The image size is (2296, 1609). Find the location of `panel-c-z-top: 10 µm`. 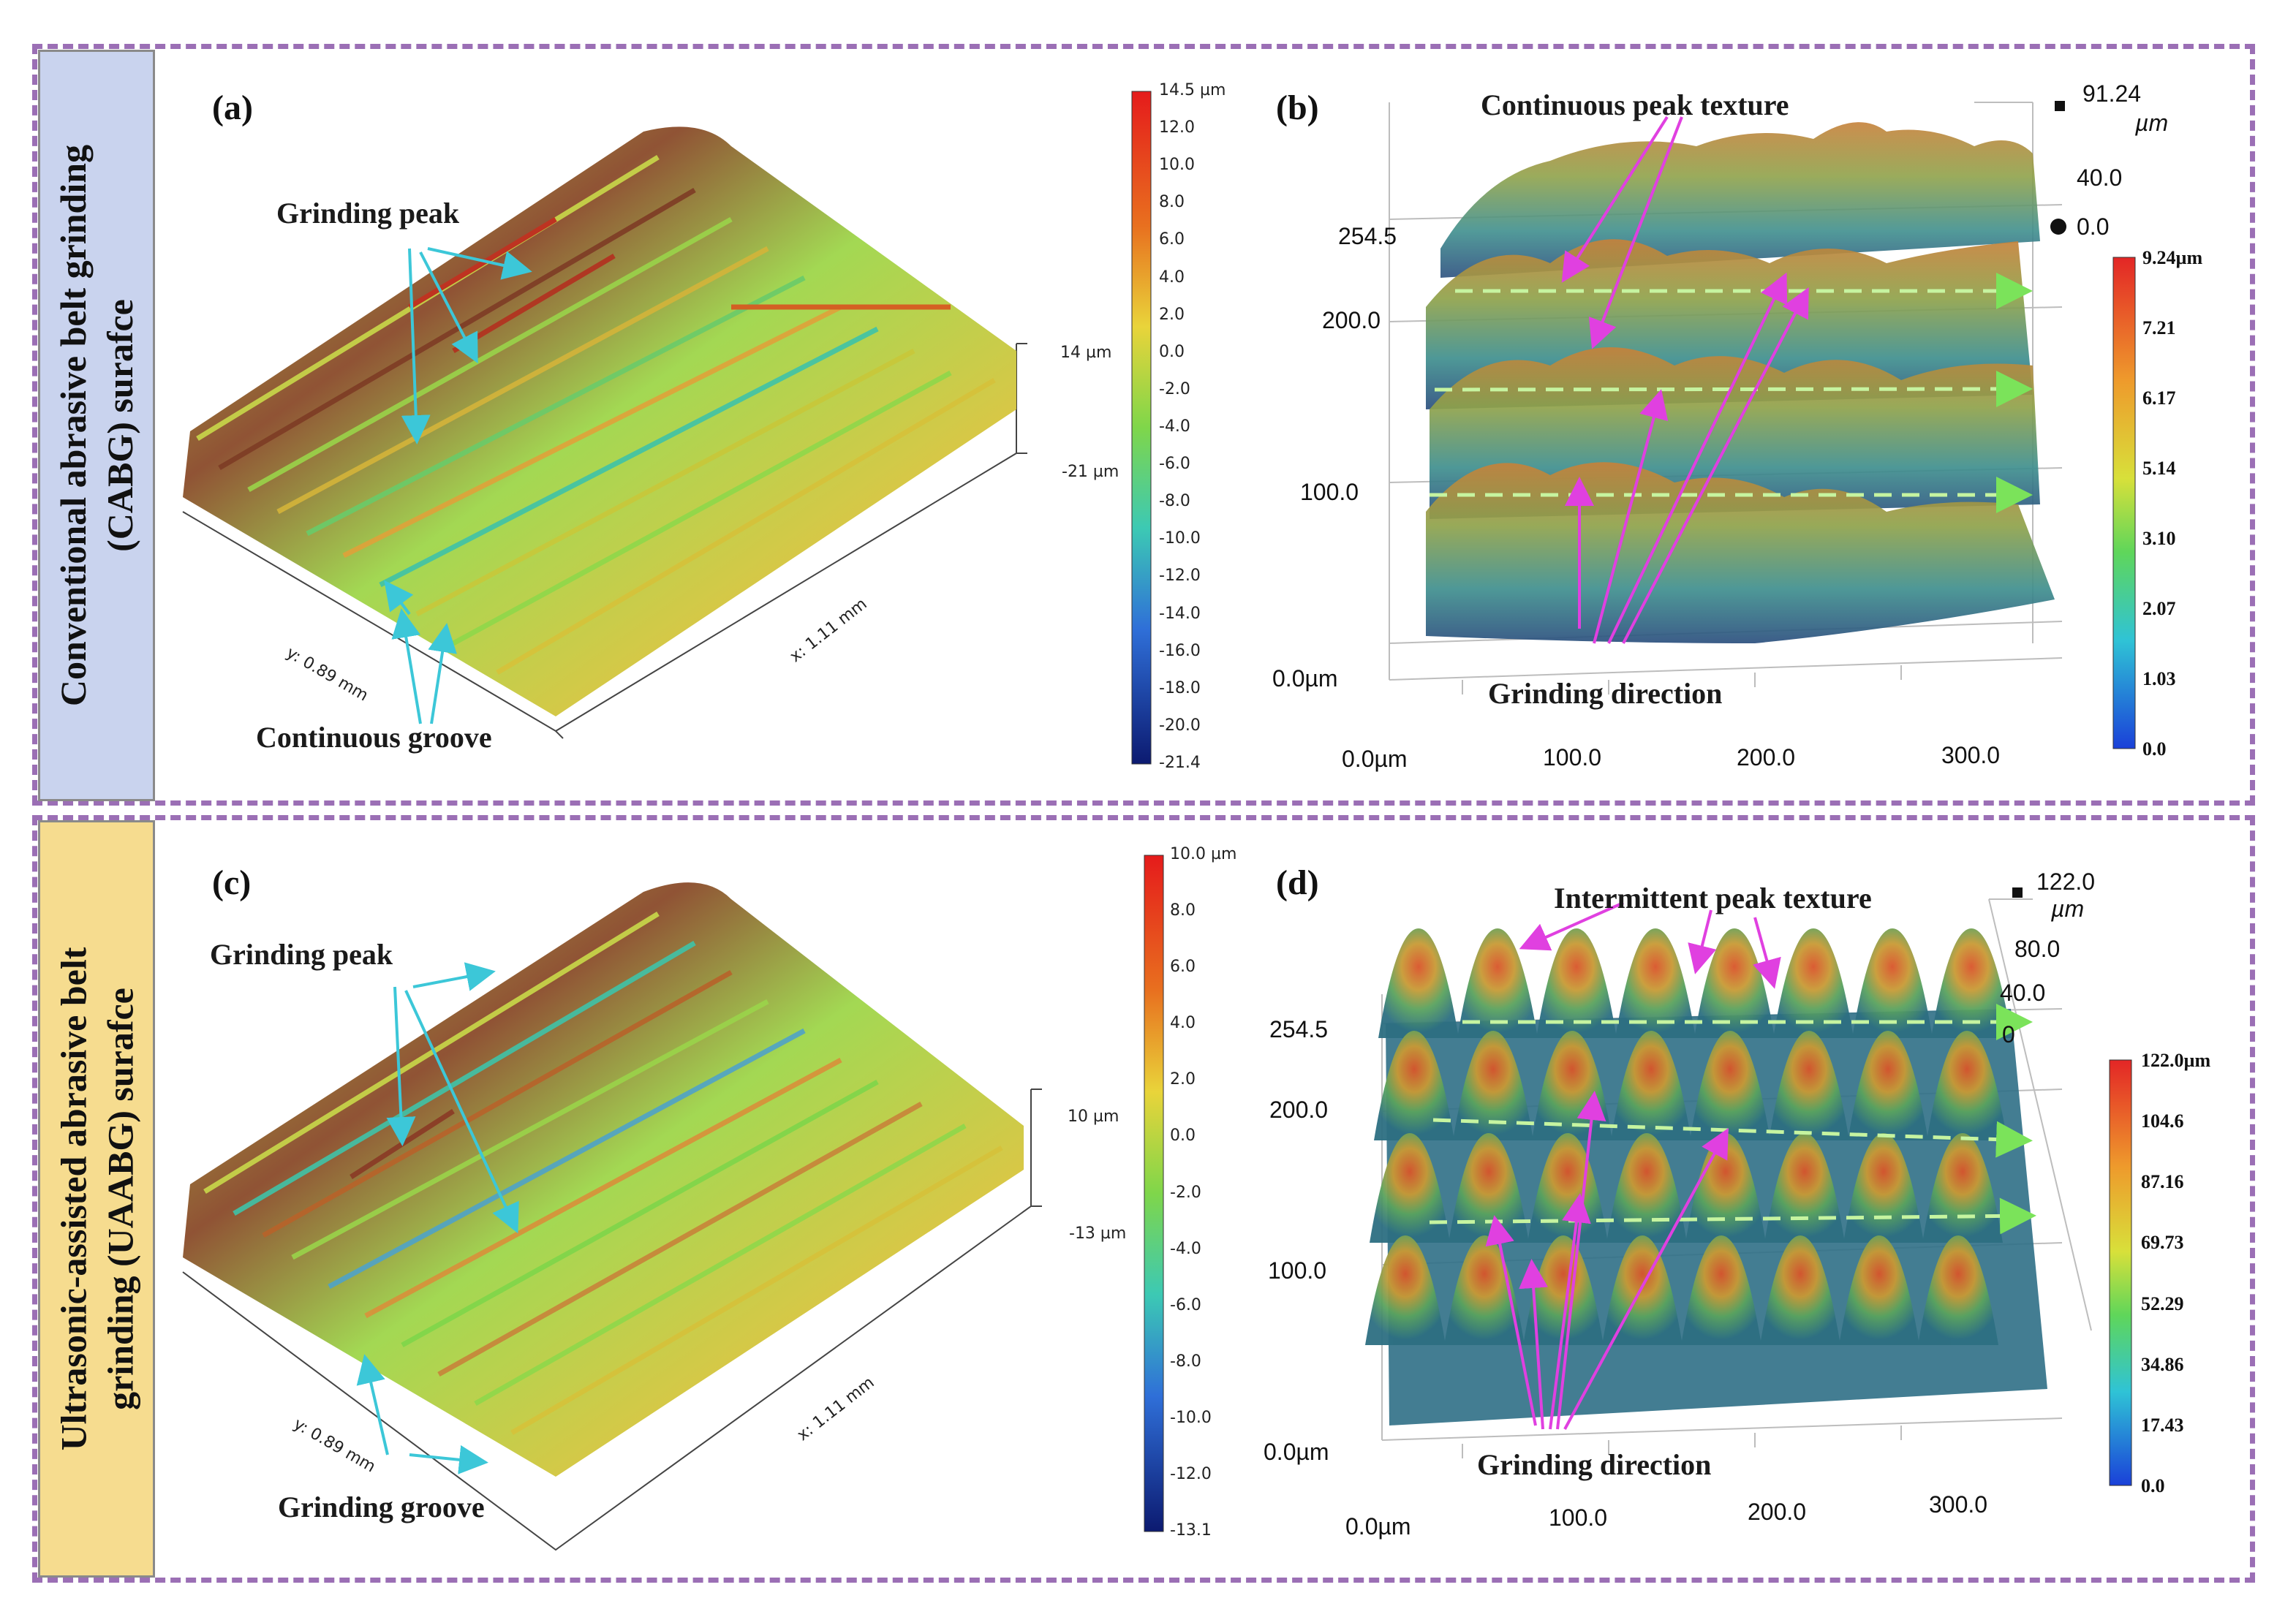

panel-c-z-top: 10 µm is located at coordinates (1093, 1117).